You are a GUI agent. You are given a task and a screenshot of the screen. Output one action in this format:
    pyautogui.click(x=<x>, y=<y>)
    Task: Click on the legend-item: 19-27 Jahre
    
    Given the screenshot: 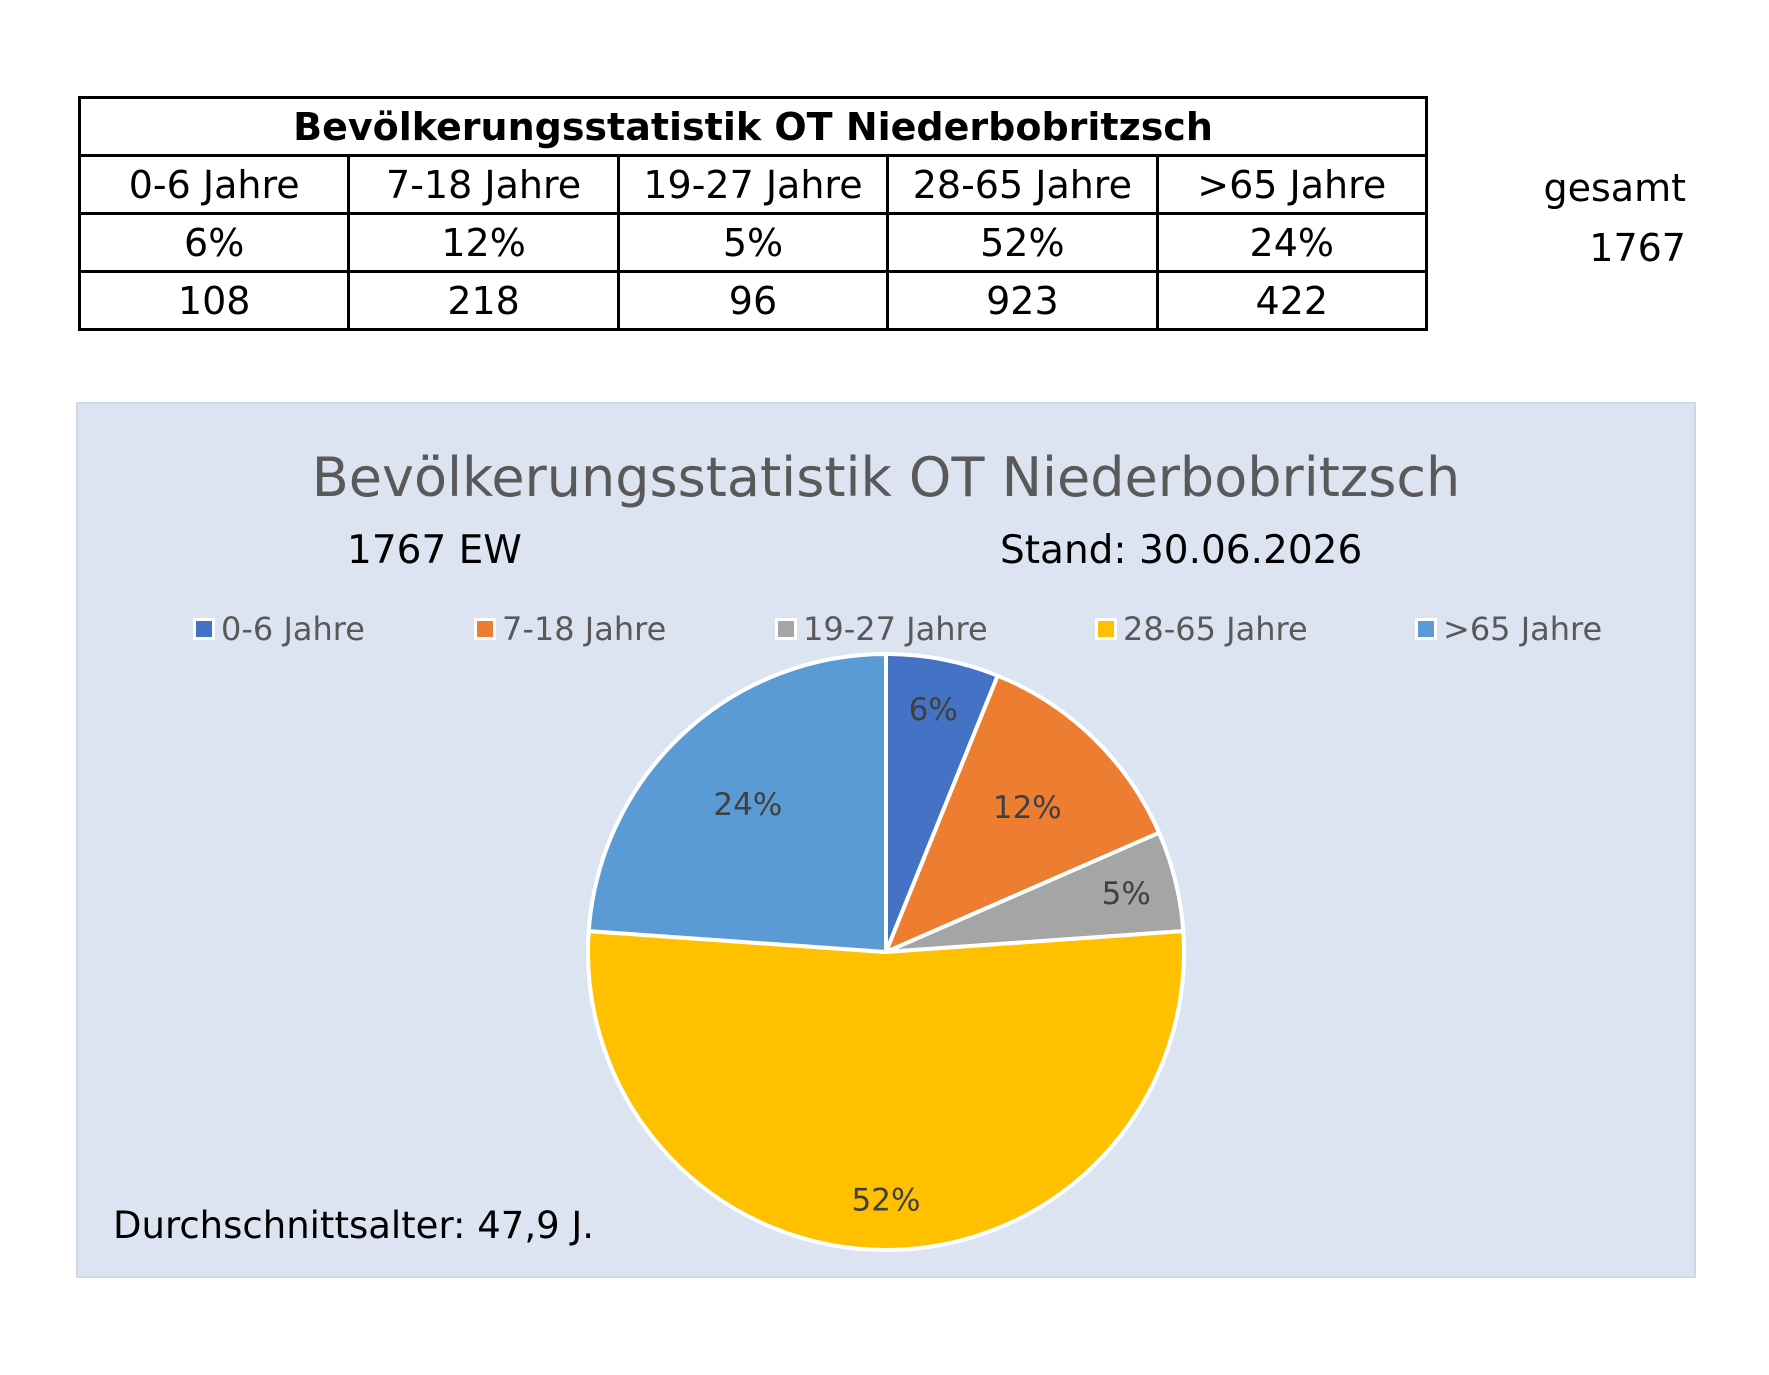 What is the action you would take?
    pyautogui.click(x=881, y=629)
    